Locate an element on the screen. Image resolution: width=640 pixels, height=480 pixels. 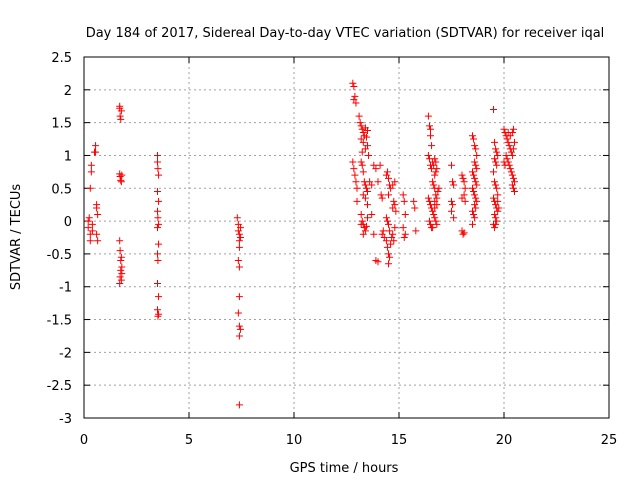
y-tick-label: 2 is located at coordinates (68, 91).